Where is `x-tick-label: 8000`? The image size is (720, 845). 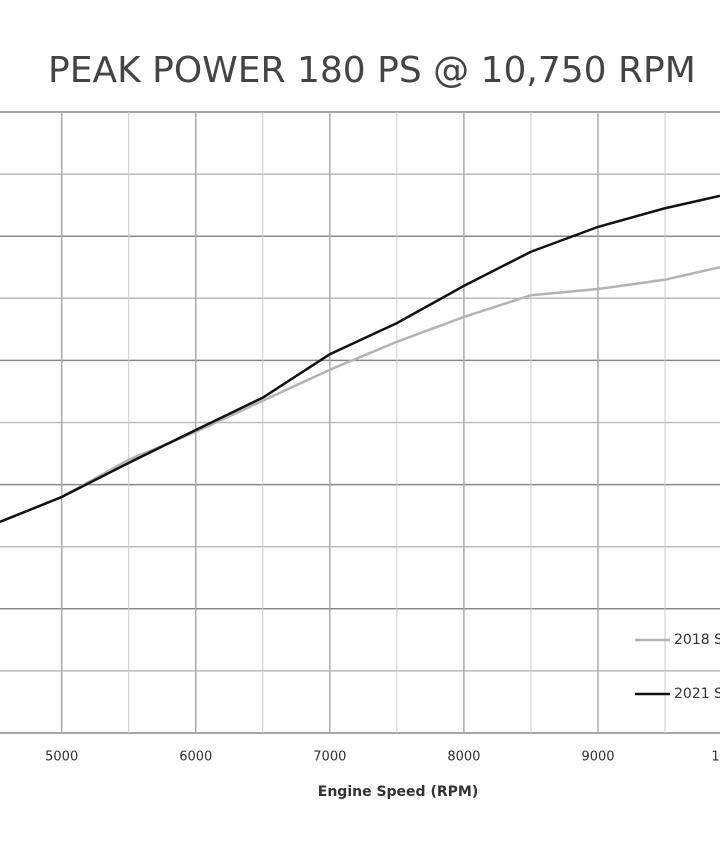 x-tick-label: 8000 is located at coordinates (463, 757).